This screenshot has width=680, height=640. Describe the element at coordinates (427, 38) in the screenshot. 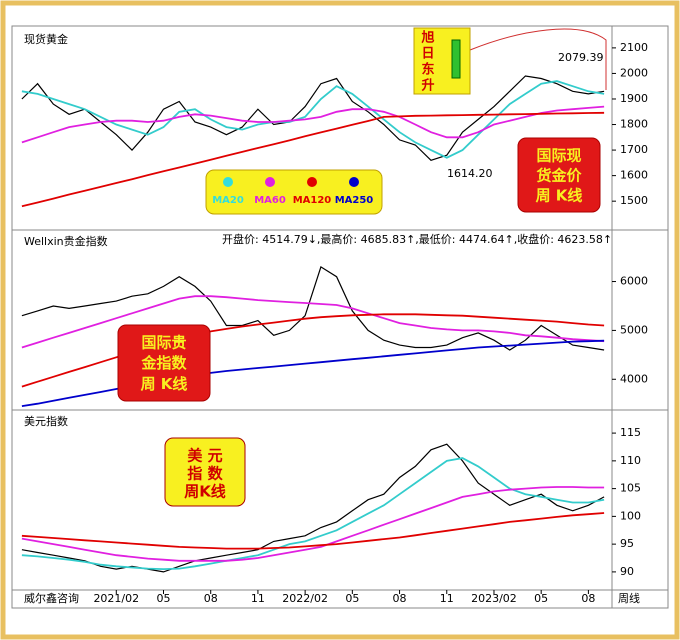

I see `motto-text: 旭` at that location.